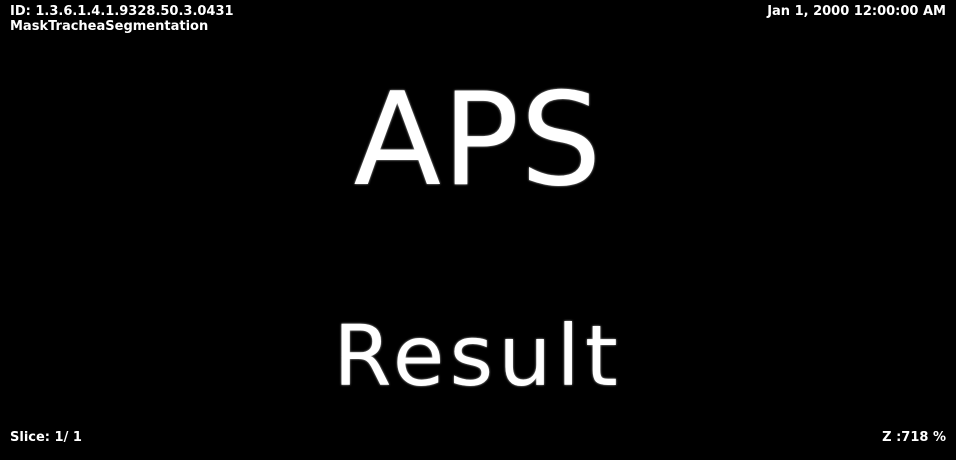 The height and width of the screenshot is (460, 956). I want to click on slice-indicator: Slice: 1/ 1, so click(46, 437).